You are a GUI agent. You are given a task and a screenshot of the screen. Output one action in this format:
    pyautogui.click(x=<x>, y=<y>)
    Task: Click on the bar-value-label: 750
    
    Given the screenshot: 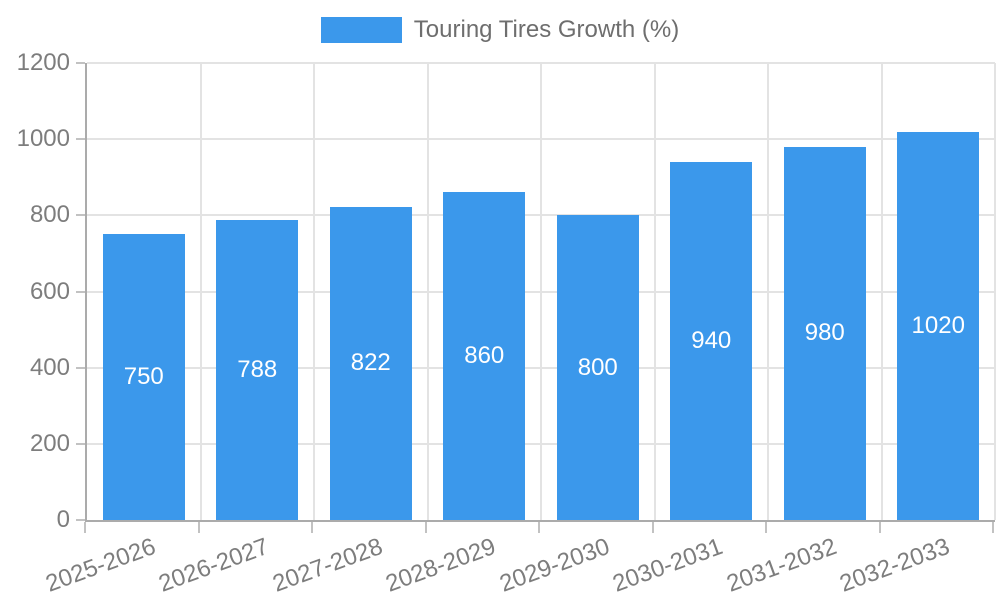 What is the action you would take?
    pyautogui.click(x=143, y=377)
    